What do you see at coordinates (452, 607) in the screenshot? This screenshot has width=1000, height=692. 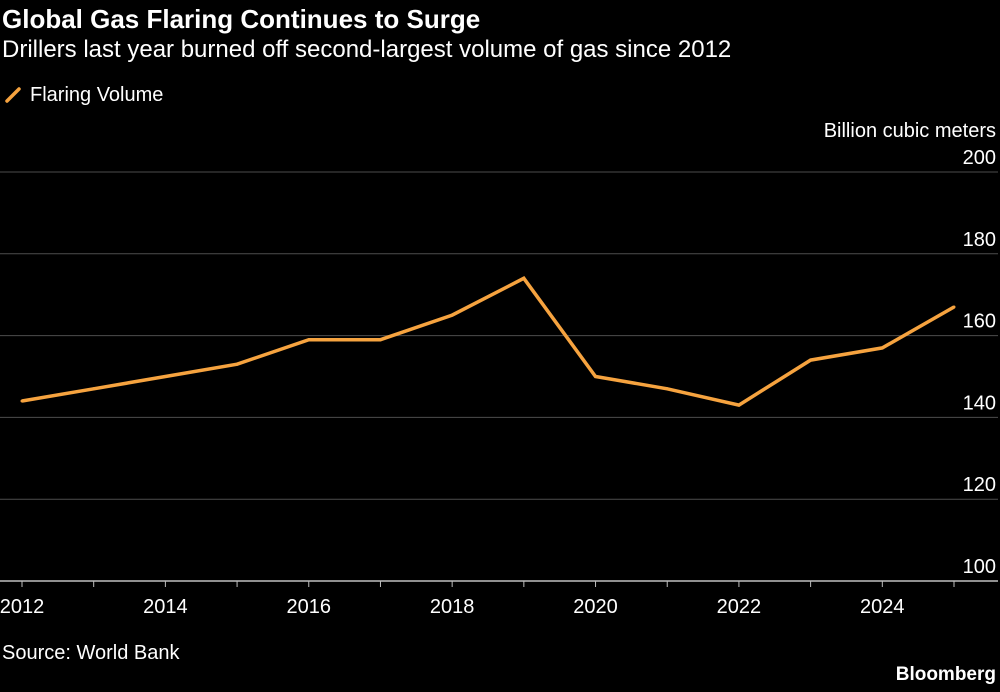 I see `x-tick-label: 2018` at bounding box center [452, 607].